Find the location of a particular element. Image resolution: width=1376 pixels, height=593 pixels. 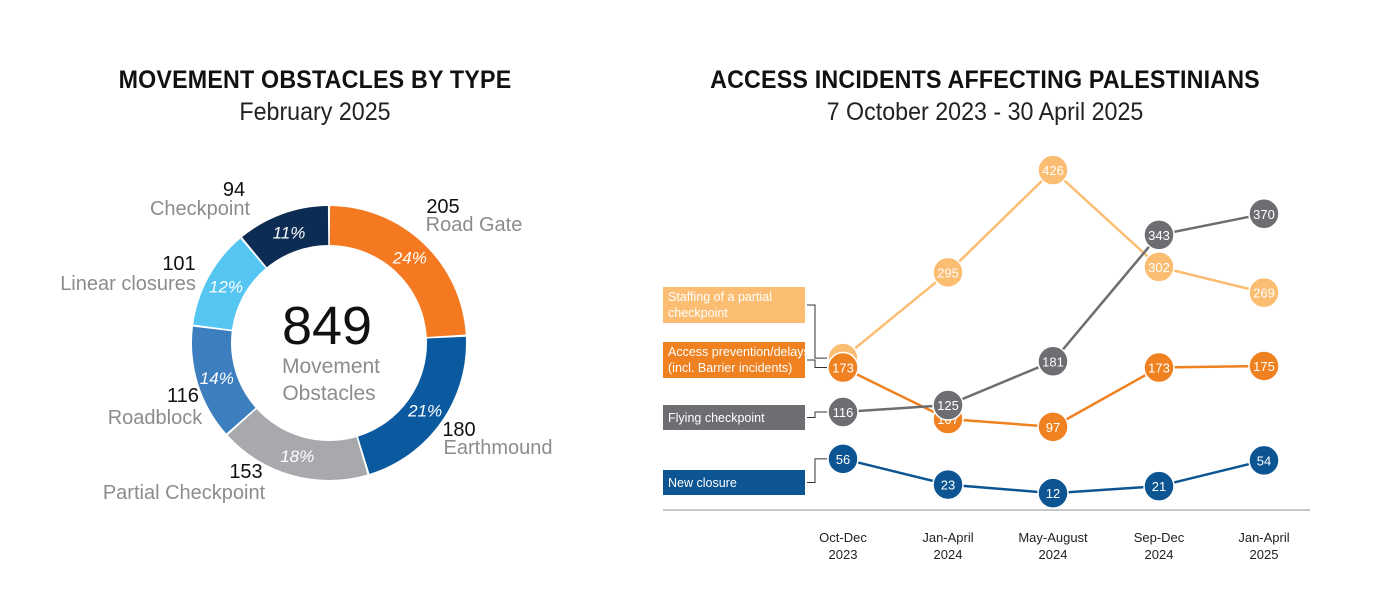

legend-connector-staffing-of-a-partial-checkpoint is located at coordinates (817, 331).